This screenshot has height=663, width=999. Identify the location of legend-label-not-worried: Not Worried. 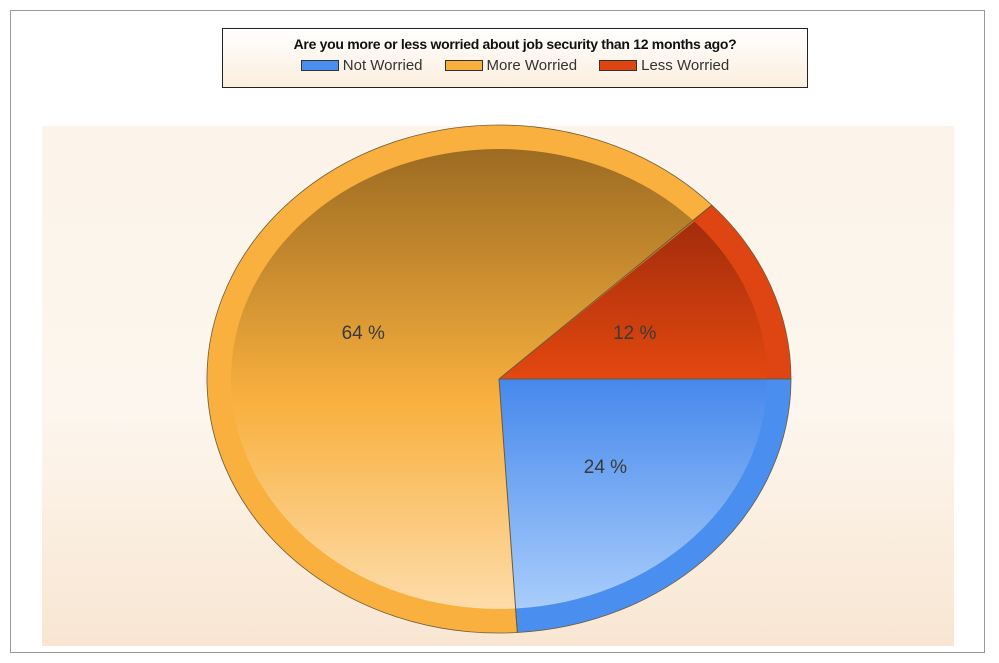
(382, 65).